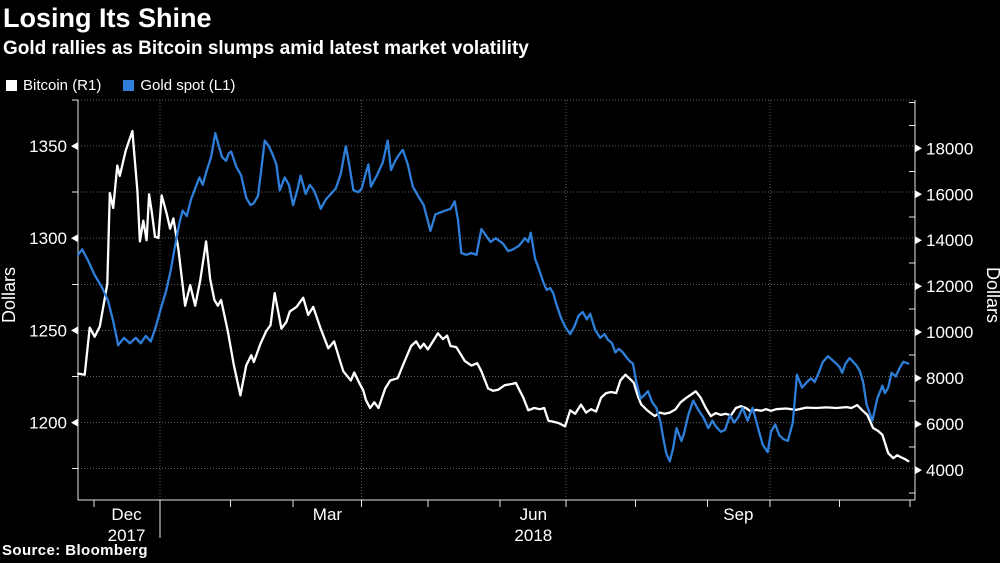  What do you see at coordinates (949, 240) in the screenshot?
I see `svg-text: 14000` at bounding box center [949, 240].